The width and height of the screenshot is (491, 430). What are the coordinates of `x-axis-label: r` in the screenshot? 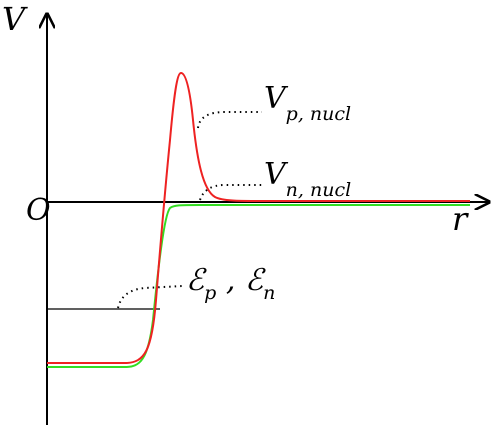 It's located at (460, 219).